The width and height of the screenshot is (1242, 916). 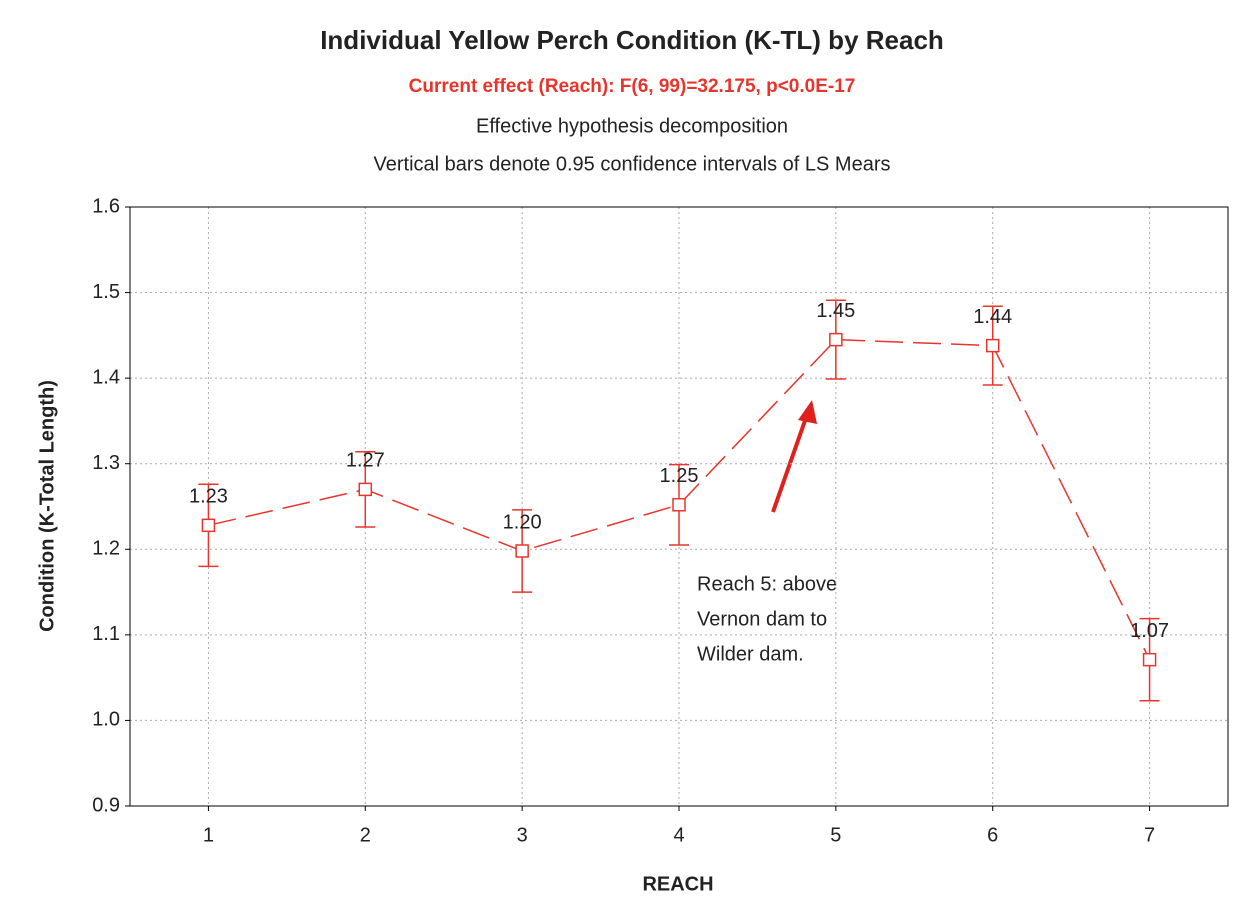 What do you see at coordinates (208, 835) in the screenshot?
I see `x-tick-label: 1` at bounding box center [208, 835].